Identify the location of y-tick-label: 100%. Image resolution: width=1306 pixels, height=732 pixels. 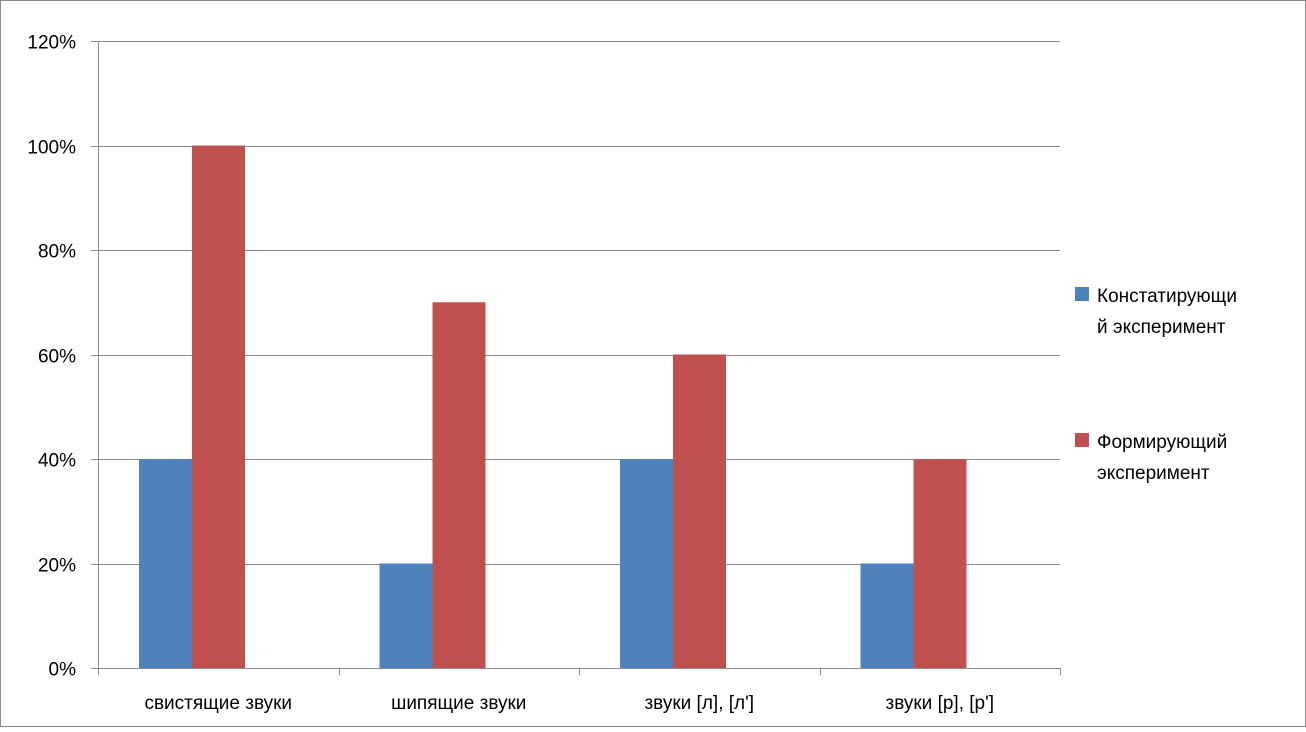
(51, 148).